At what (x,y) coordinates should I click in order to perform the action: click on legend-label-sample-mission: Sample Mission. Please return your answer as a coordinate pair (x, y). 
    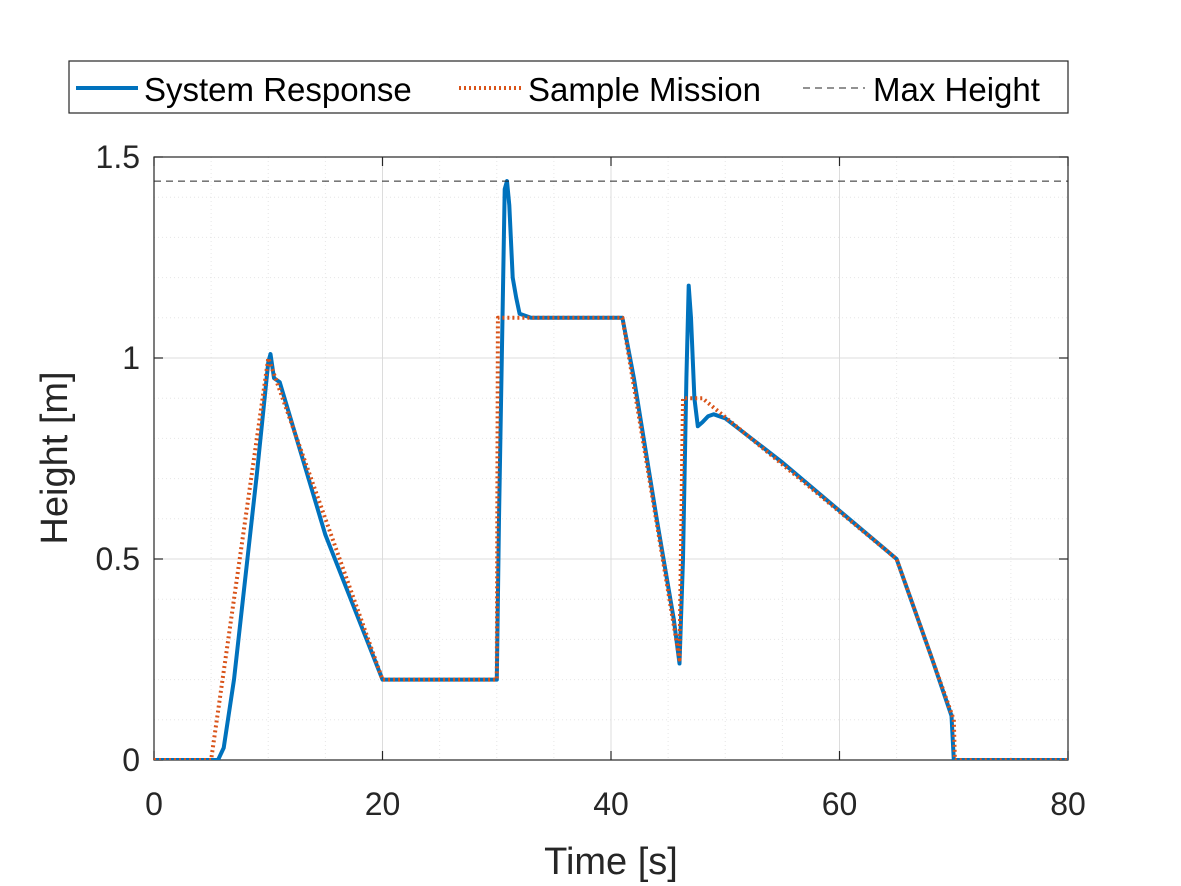
    Looking at the image, I should click on (644, 89).